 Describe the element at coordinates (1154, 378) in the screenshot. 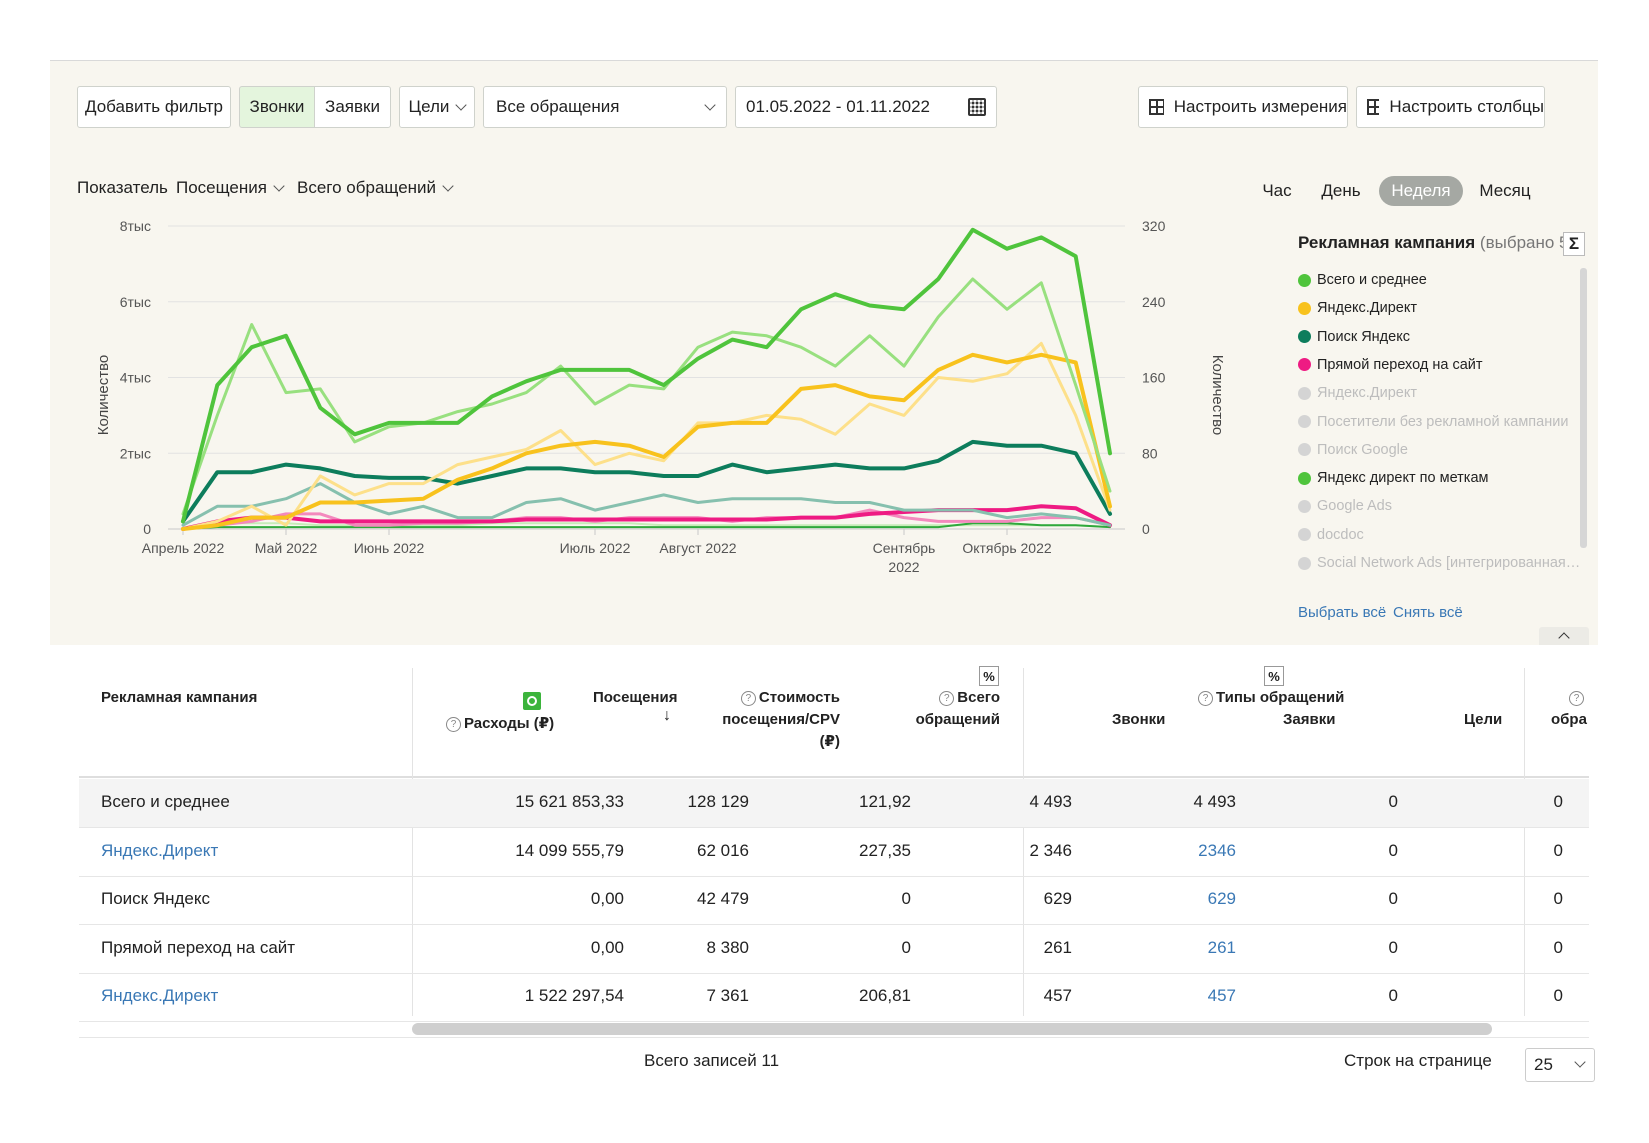

I see `y-right-tick-label: 160` at that location.